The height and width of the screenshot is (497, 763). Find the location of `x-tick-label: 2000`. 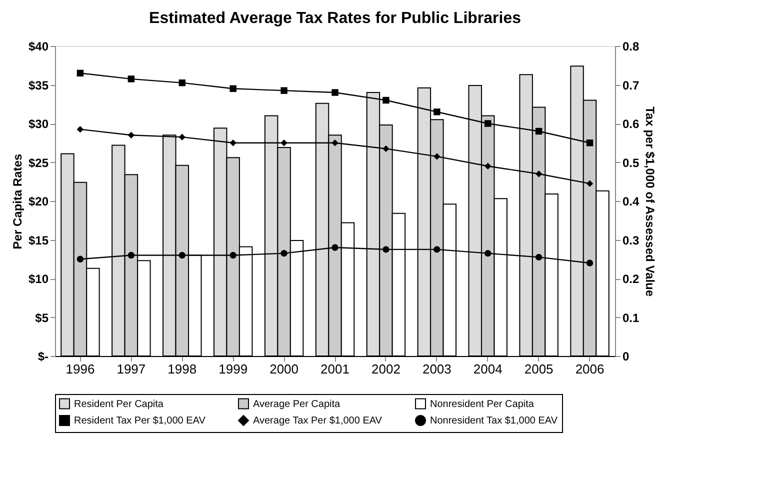

x-tick-label: 2000 is located at coordinates (284, 369).